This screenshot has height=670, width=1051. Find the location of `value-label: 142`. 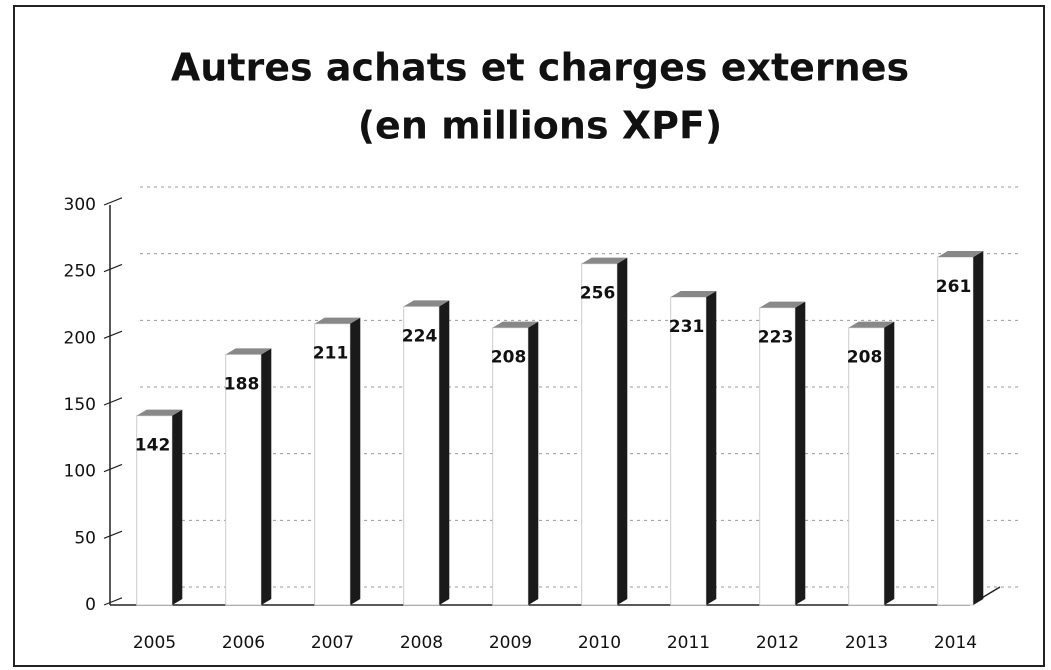

value-label: 142 is located at coordinates (153, 446).